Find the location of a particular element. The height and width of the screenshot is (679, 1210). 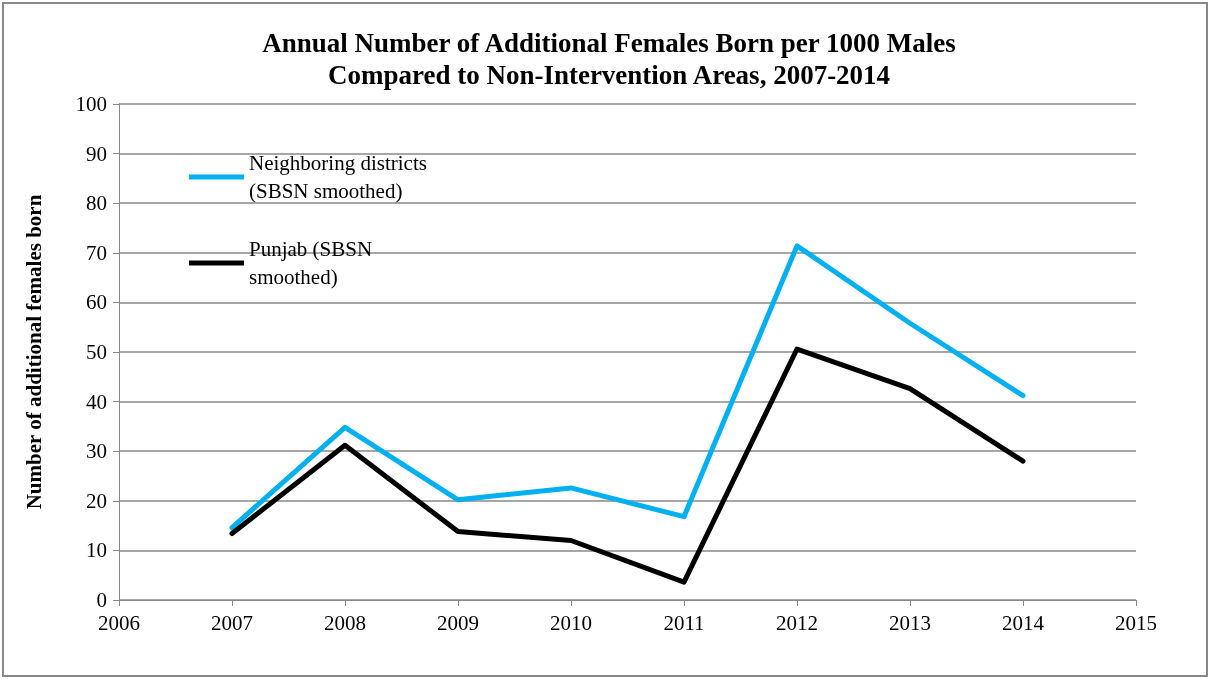

x-tick-label: 2008 is located at coordinates (345, 622).